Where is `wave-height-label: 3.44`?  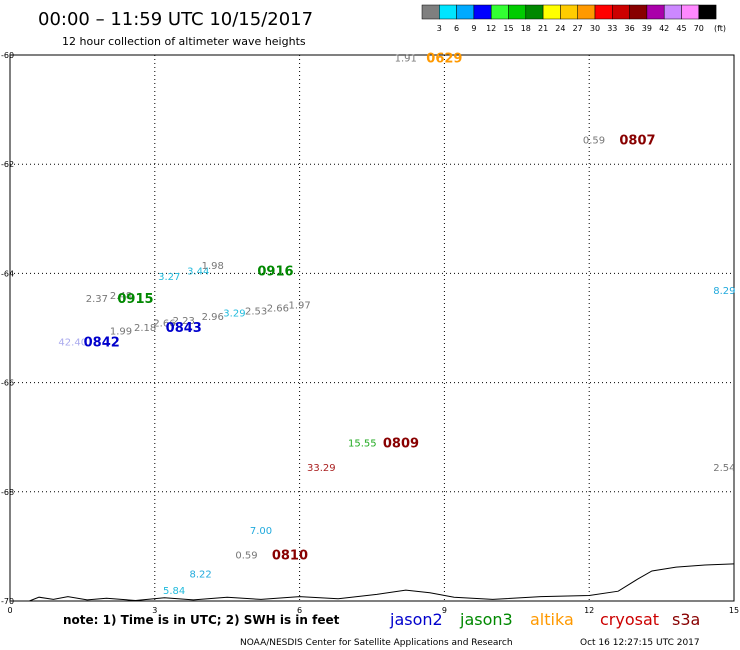
wave-height-label: 3.44 is located at coordinates (198, 272).